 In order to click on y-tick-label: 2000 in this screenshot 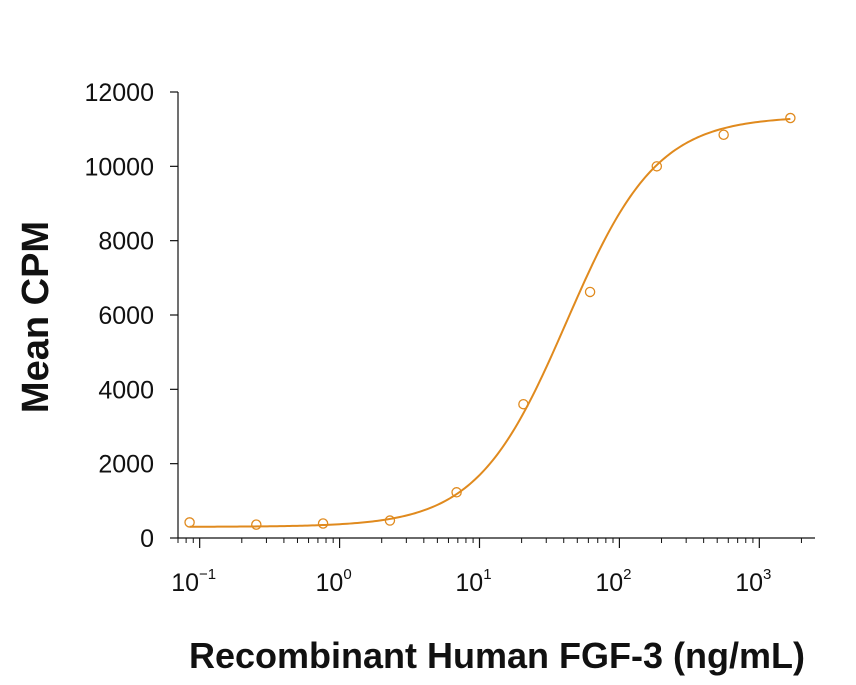, I will do `click(126, 465)`.